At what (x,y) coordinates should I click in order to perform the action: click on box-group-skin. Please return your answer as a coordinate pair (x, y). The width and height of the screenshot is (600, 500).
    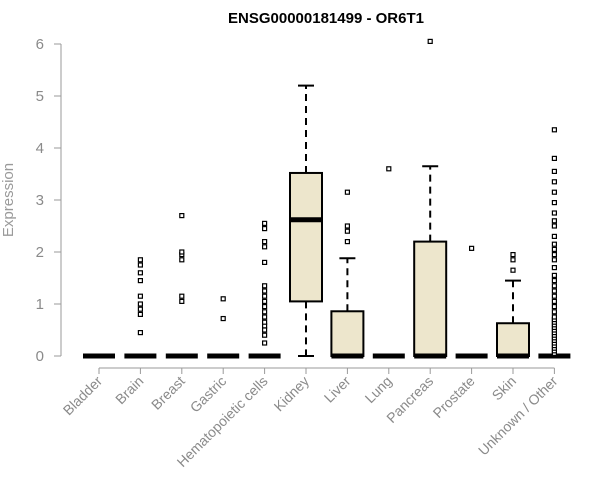
    Looking at the image, I should click on (513, 305).